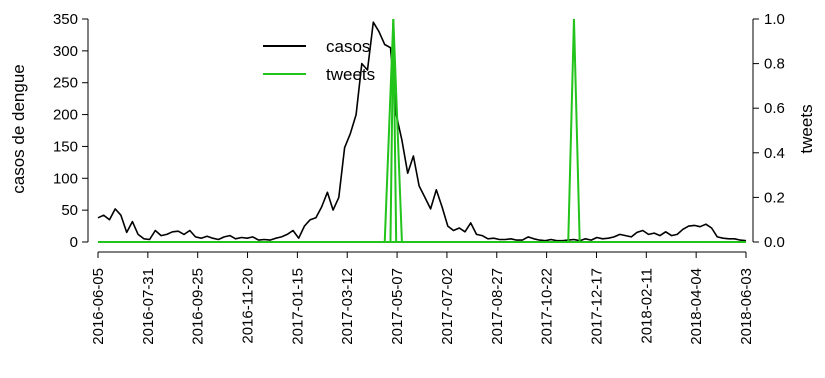  Describe the element at coordinates (297, 306) in the screenshot. I see `x-tick-label-2017-01-15: 2017-01-15` at that location.